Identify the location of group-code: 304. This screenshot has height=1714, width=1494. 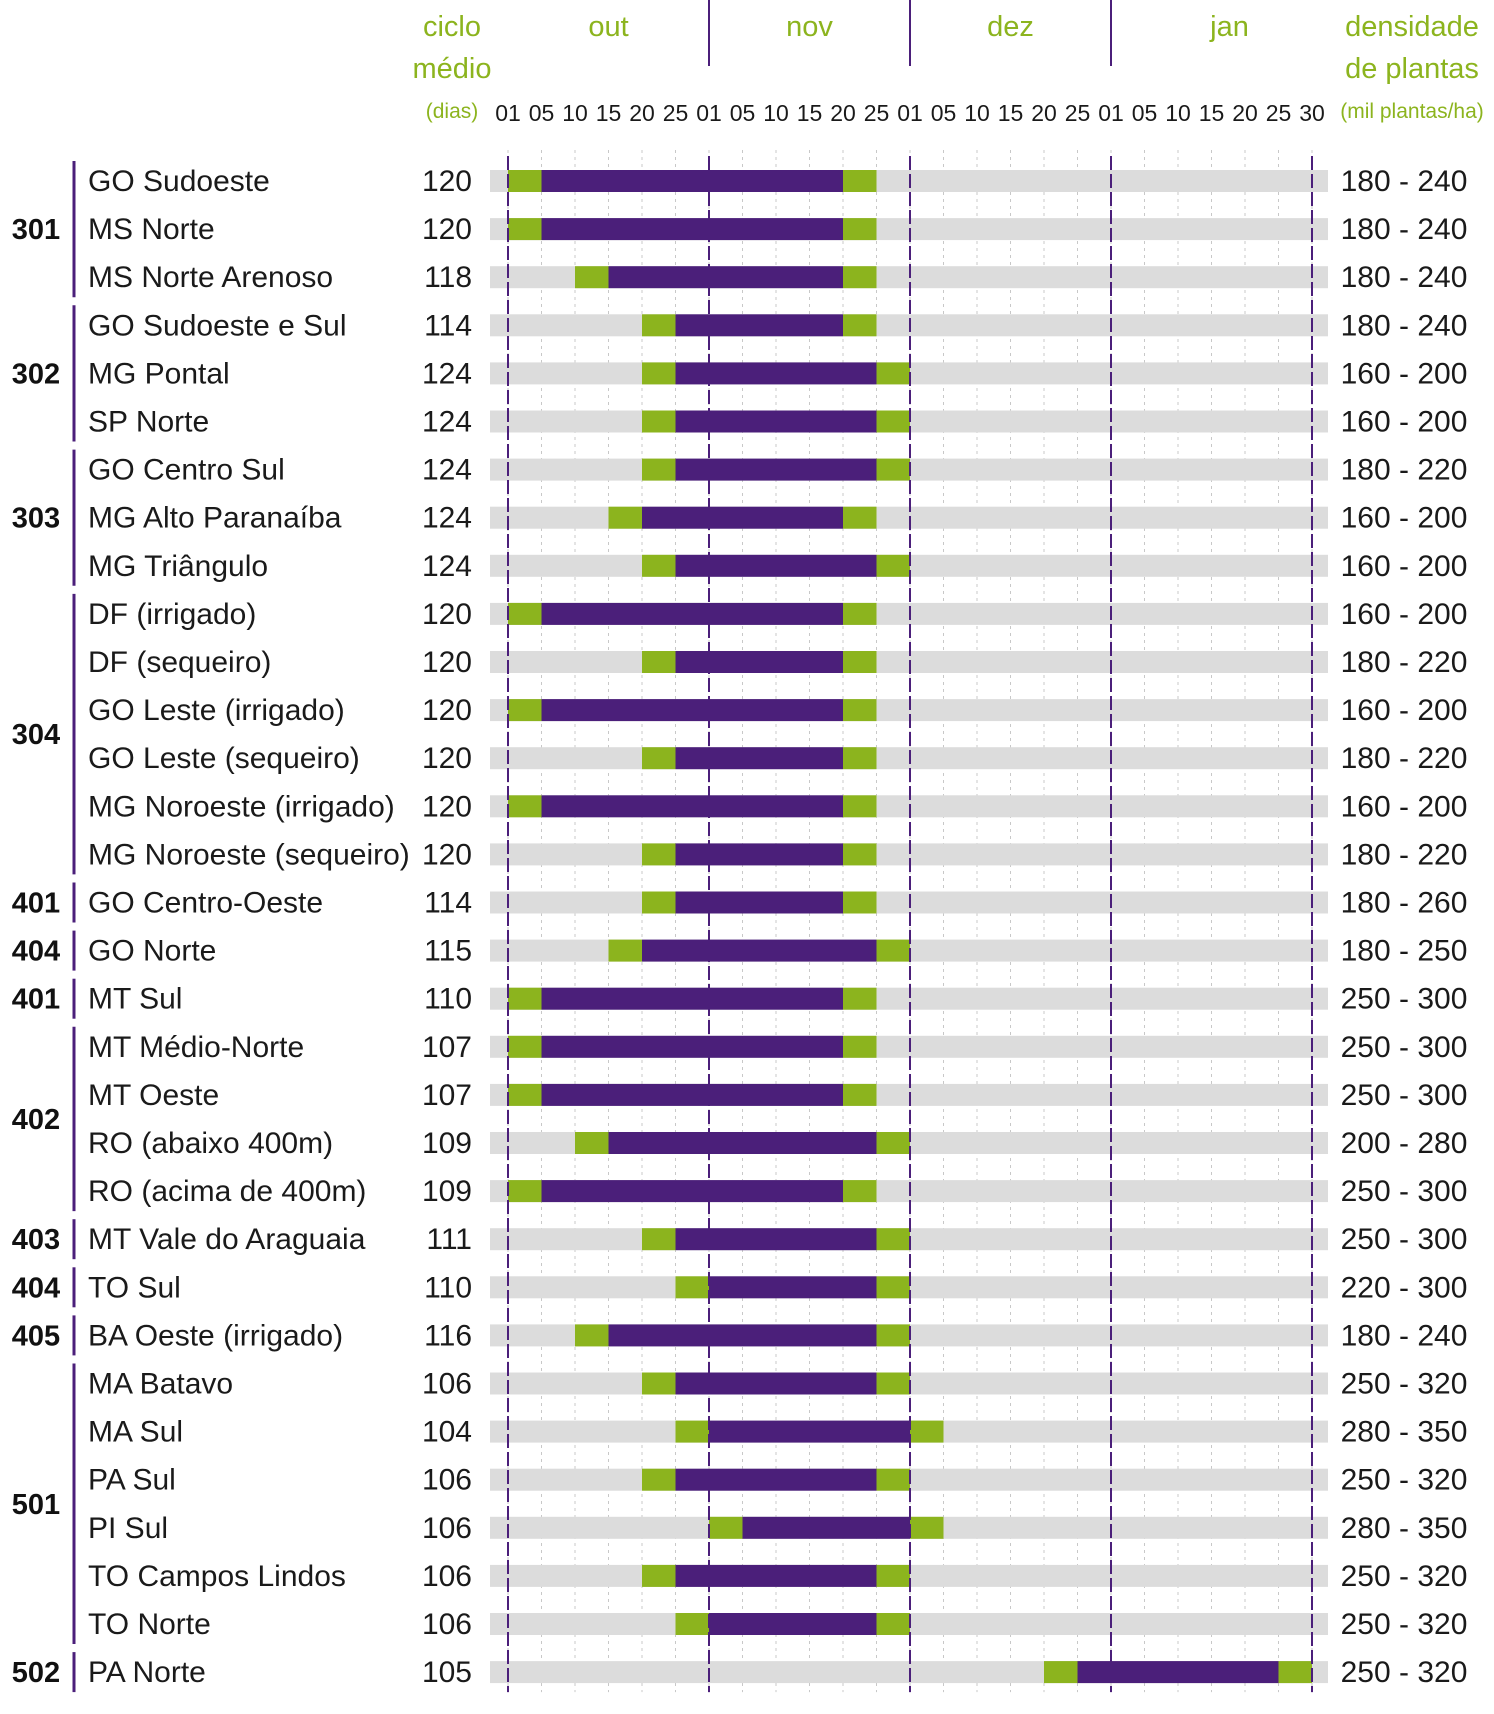
(36, 735).